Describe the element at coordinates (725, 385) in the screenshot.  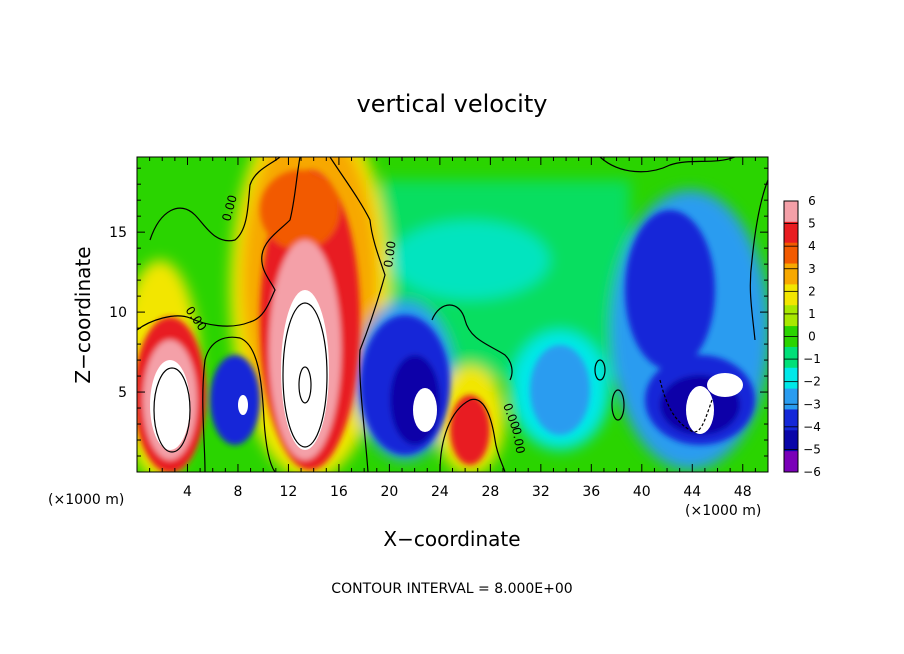
I see `patch-44-white-b` at that location.